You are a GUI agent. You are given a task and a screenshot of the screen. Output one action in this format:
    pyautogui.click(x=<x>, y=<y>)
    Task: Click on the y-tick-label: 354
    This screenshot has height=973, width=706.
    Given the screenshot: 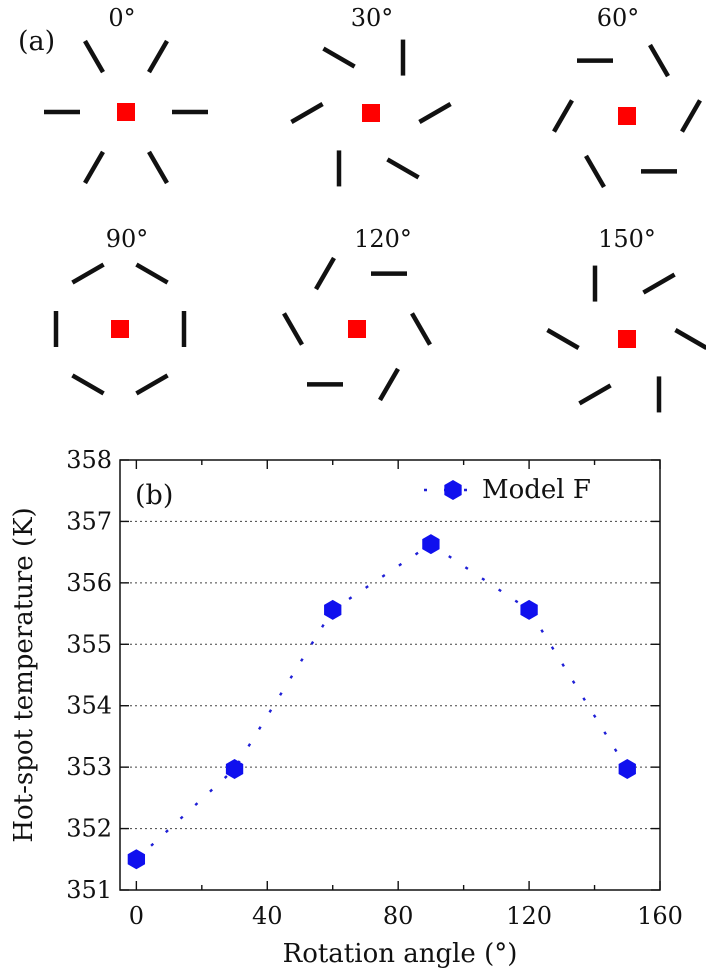 What is the action you would take?
    pyautogui.click(x=89, y=706)
    